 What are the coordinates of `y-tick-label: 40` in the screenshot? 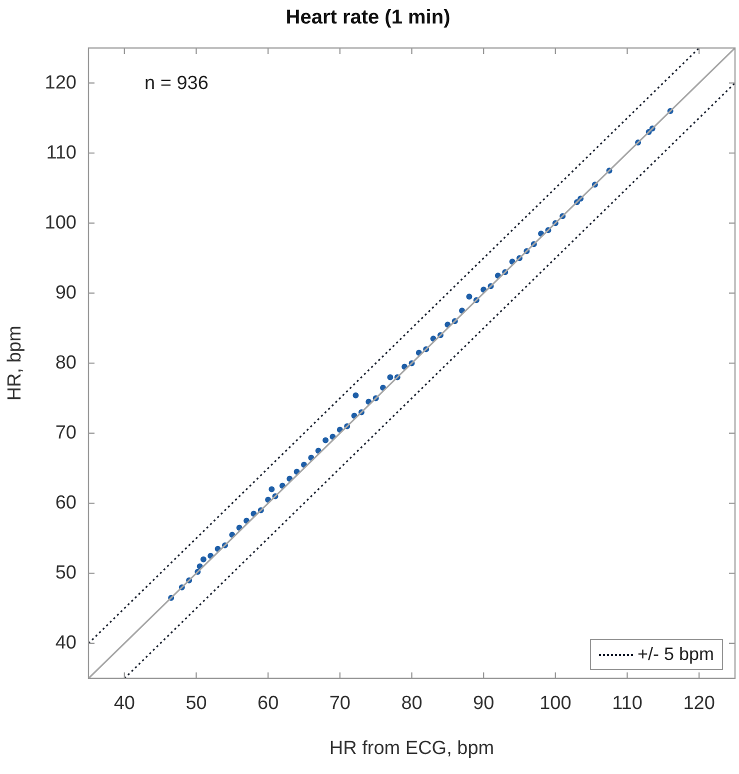 It's located at (65, 643).